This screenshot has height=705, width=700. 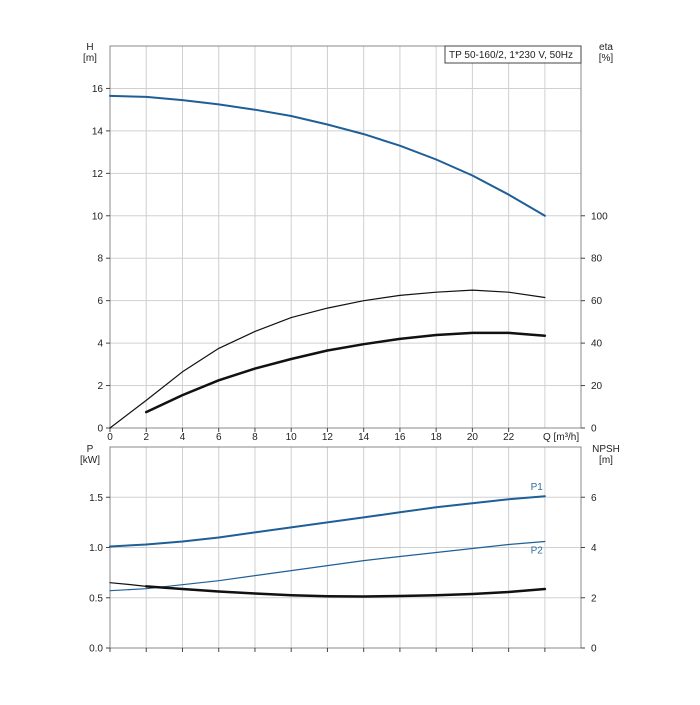 What do you see at coordinates (98, 174) in the screenshot?
I see `left-axis-tick-label: 12` at bounding box center [98, 174].